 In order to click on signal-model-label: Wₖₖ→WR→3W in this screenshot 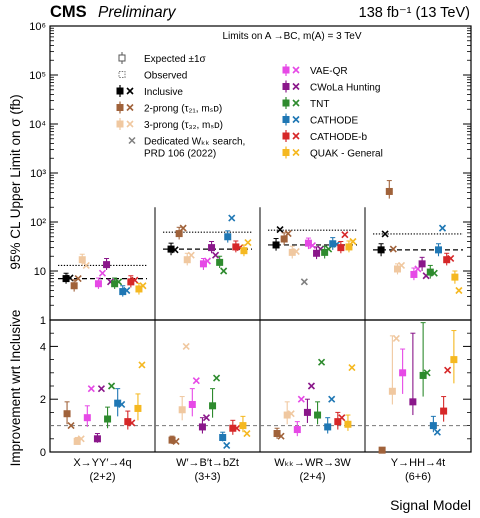, I will do `click(312, 463)`.